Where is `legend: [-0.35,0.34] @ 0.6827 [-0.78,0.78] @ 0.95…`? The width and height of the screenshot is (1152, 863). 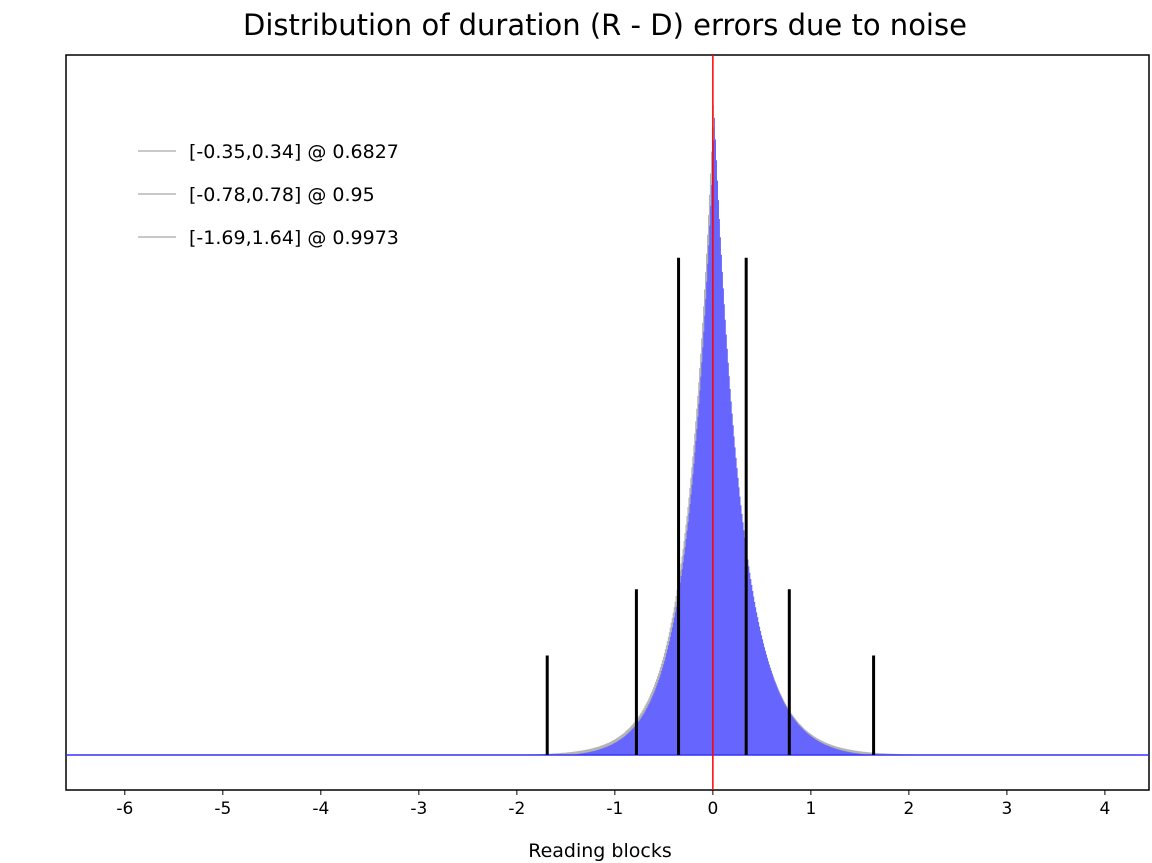 legend: [-0.35,0.34] @ 0.6827 [-0.78,0.78] @ 0.95… is located at coordinates (268, 195).